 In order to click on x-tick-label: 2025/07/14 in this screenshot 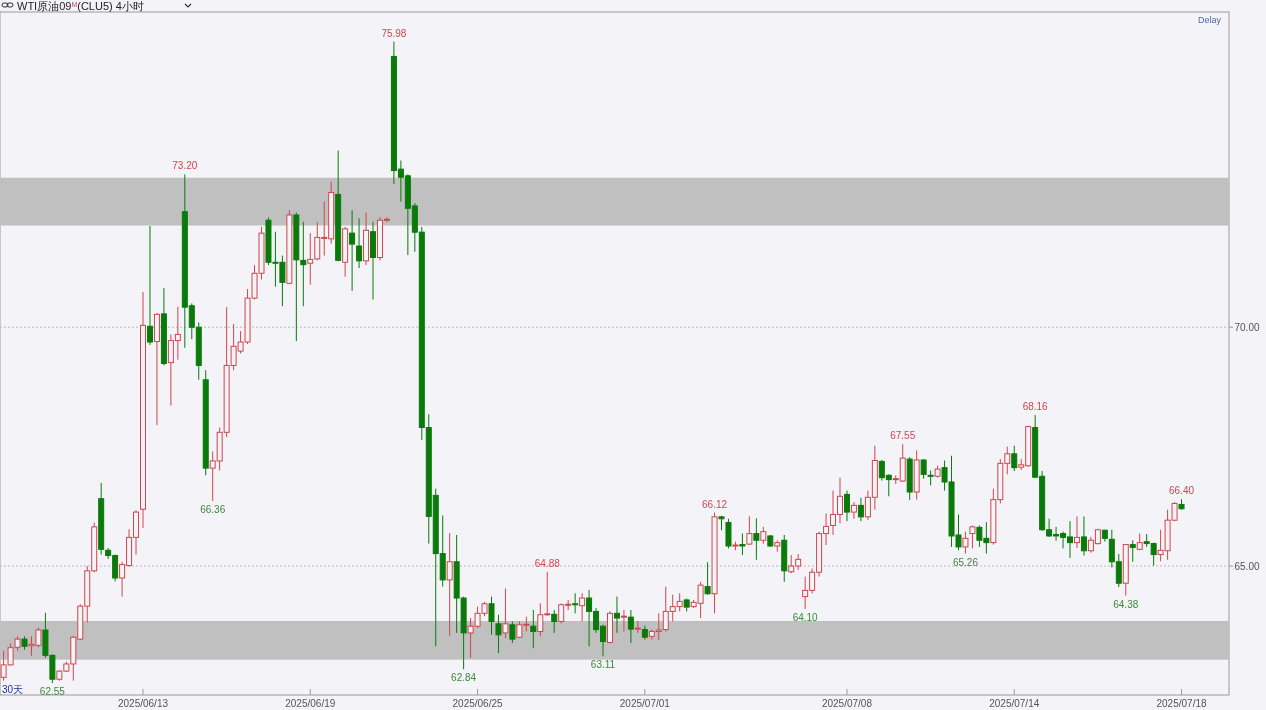, I will do `click(1014, 703)`.